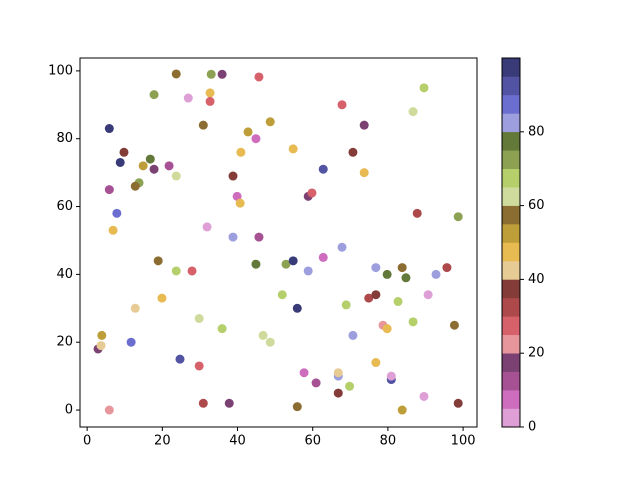 The height and width of the screenshot is (480, 640). I want to click on colorbar-tick-label: 40, so click(536, 279).